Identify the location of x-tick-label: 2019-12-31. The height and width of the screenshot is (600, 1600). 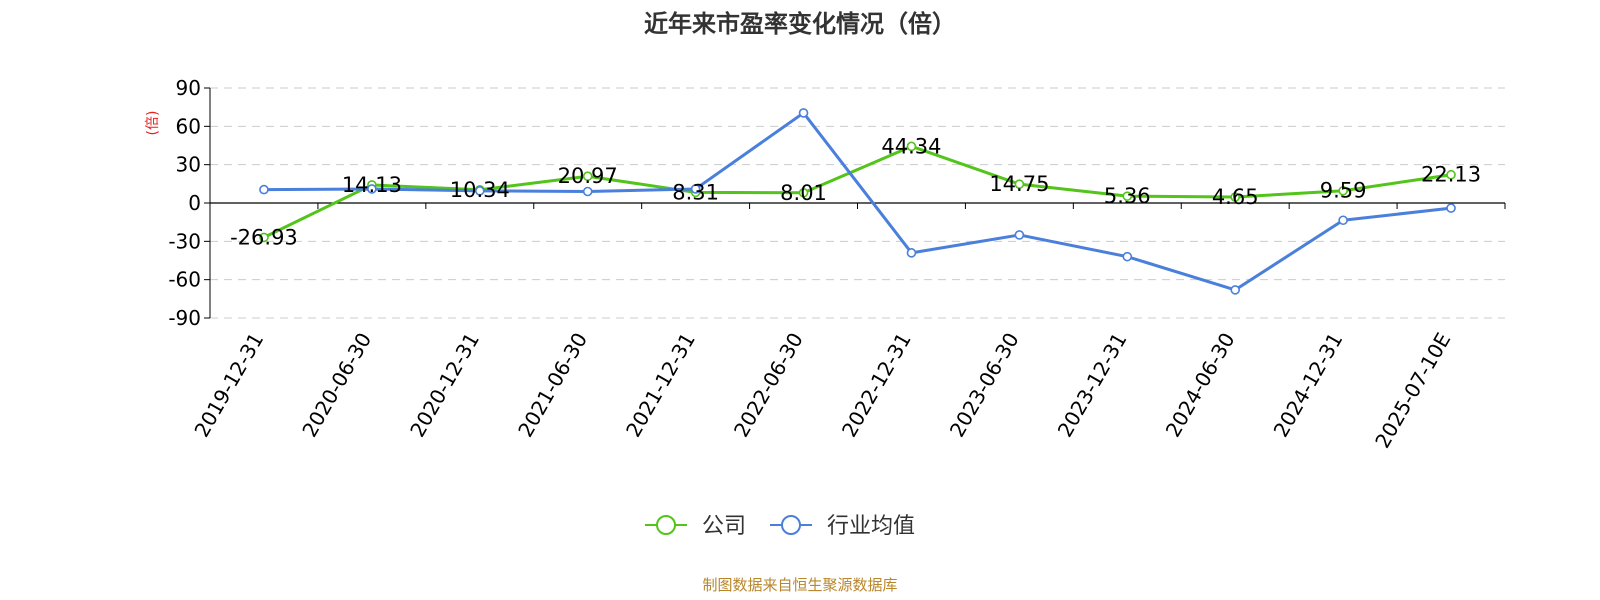
(228, 385).